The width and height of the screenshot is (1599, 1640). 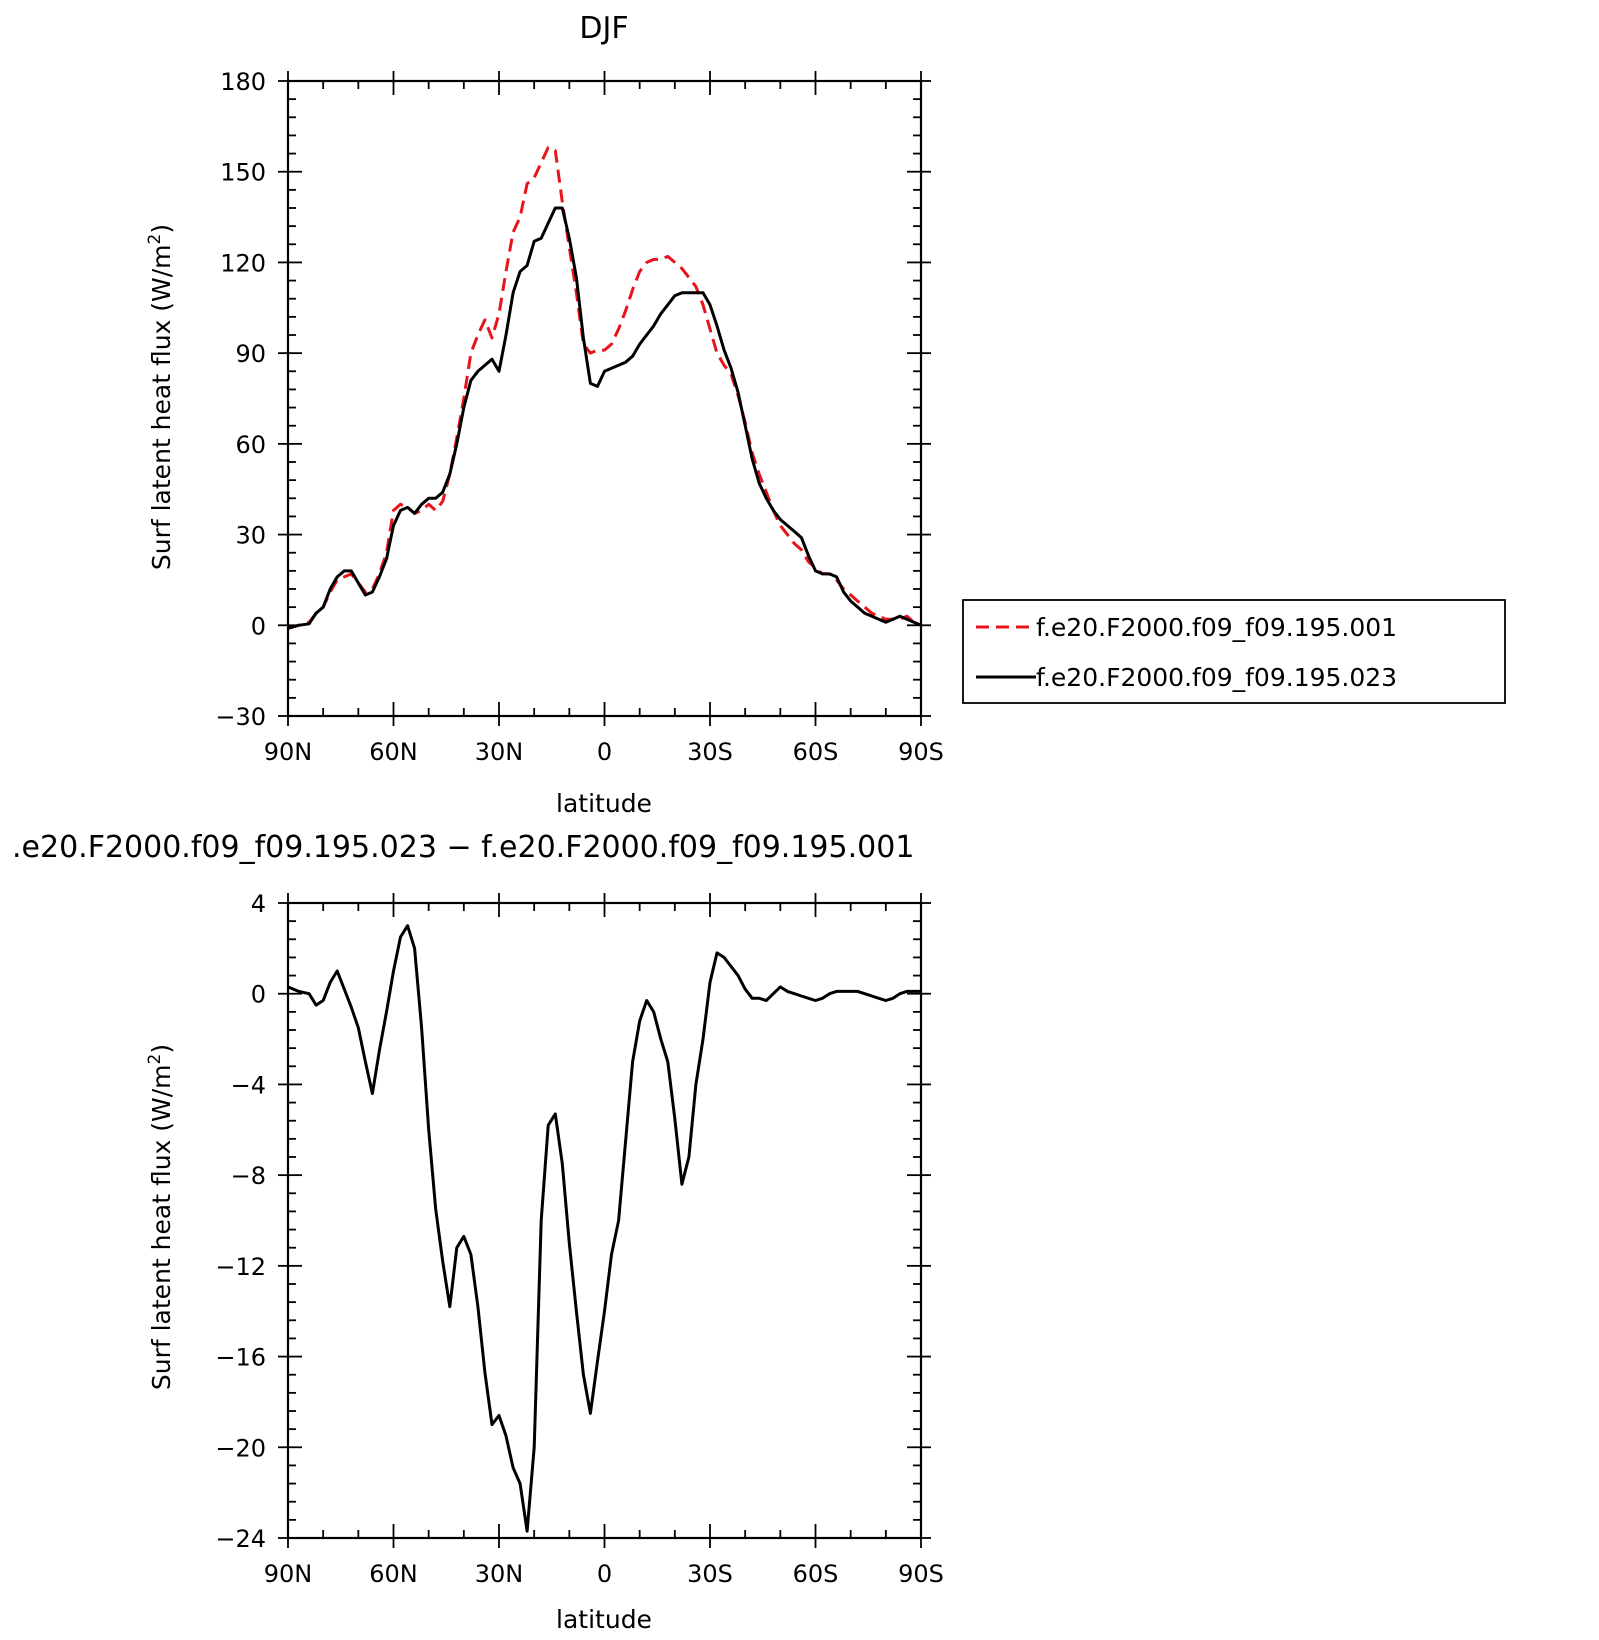 What do you see at coordinates (1216, 677) in the screenshot?
I see `legend-label-023: f.e20.F2000.f09_f09.195.023` at bounding box center [1216, 677].